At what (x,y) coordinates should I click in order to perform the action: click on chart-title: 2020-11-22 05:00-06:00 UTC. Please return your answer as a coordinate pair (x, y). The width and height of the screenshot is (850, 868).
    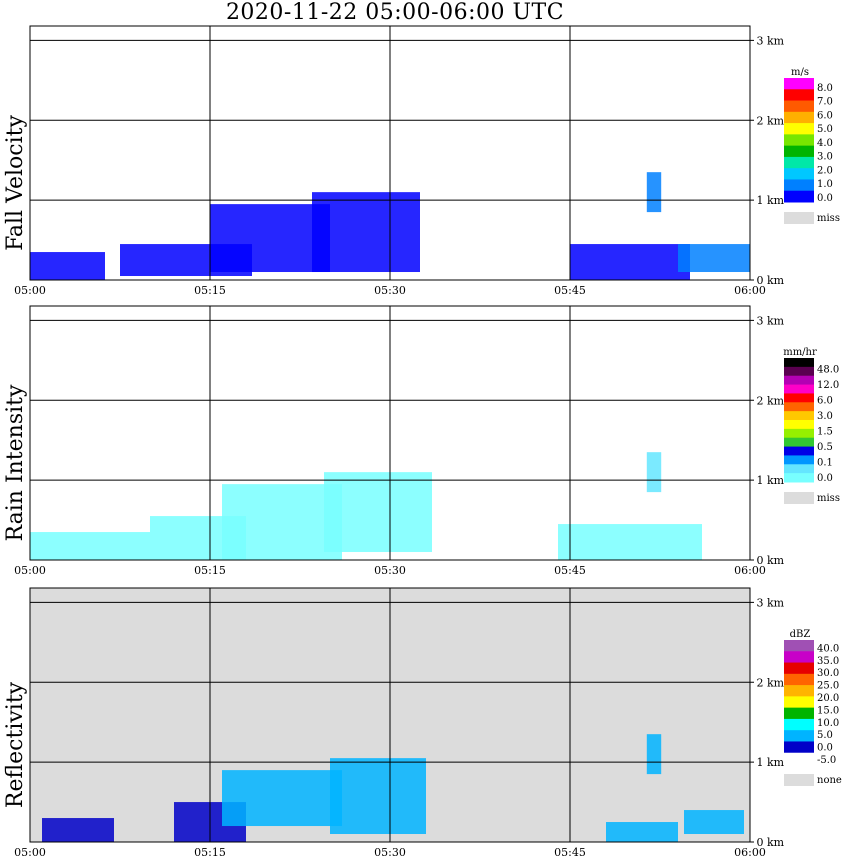
    Looking at the image, I should click on (395, 12).